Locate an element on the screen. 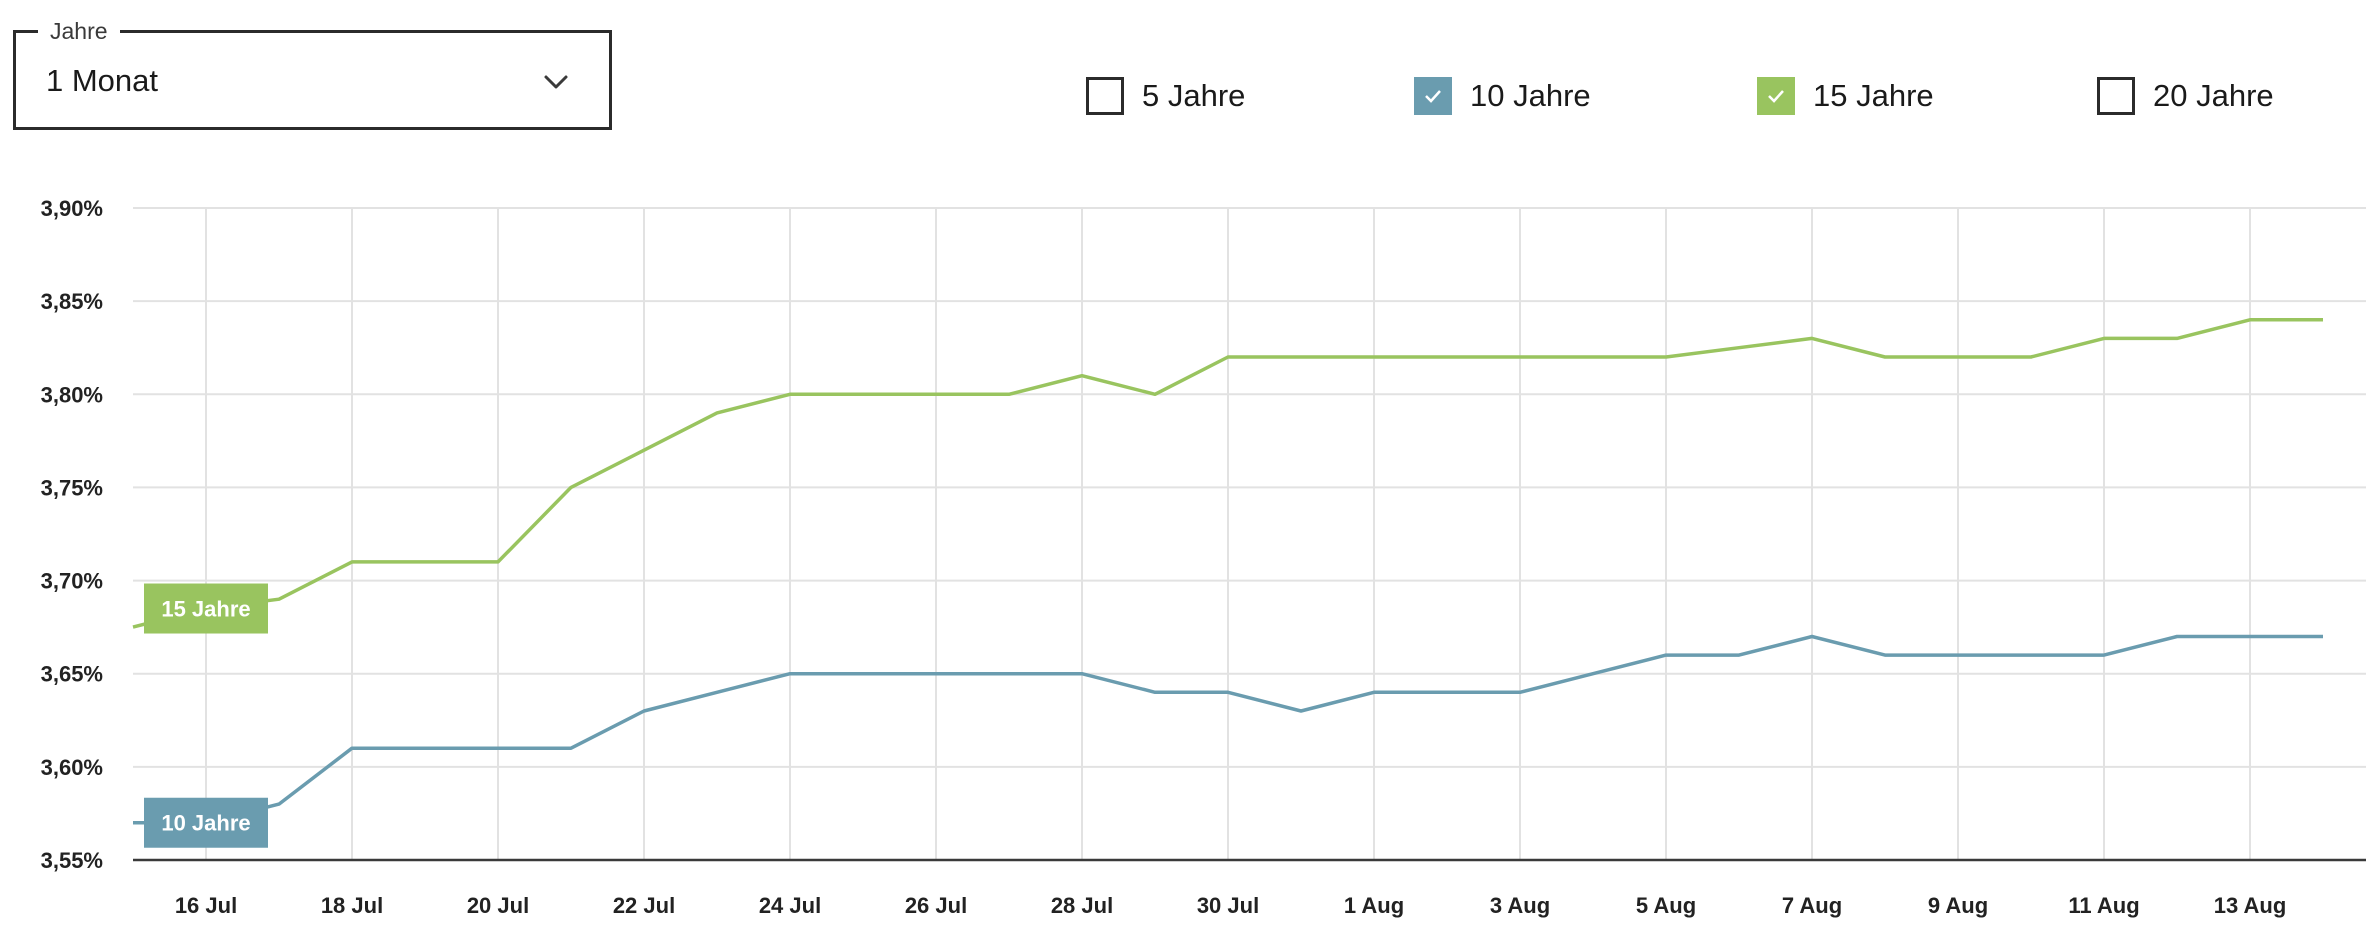 The width and height of the screenshot is (2366, 952). x-tick-label: 18 Jul is located at coordinates (352, 905).